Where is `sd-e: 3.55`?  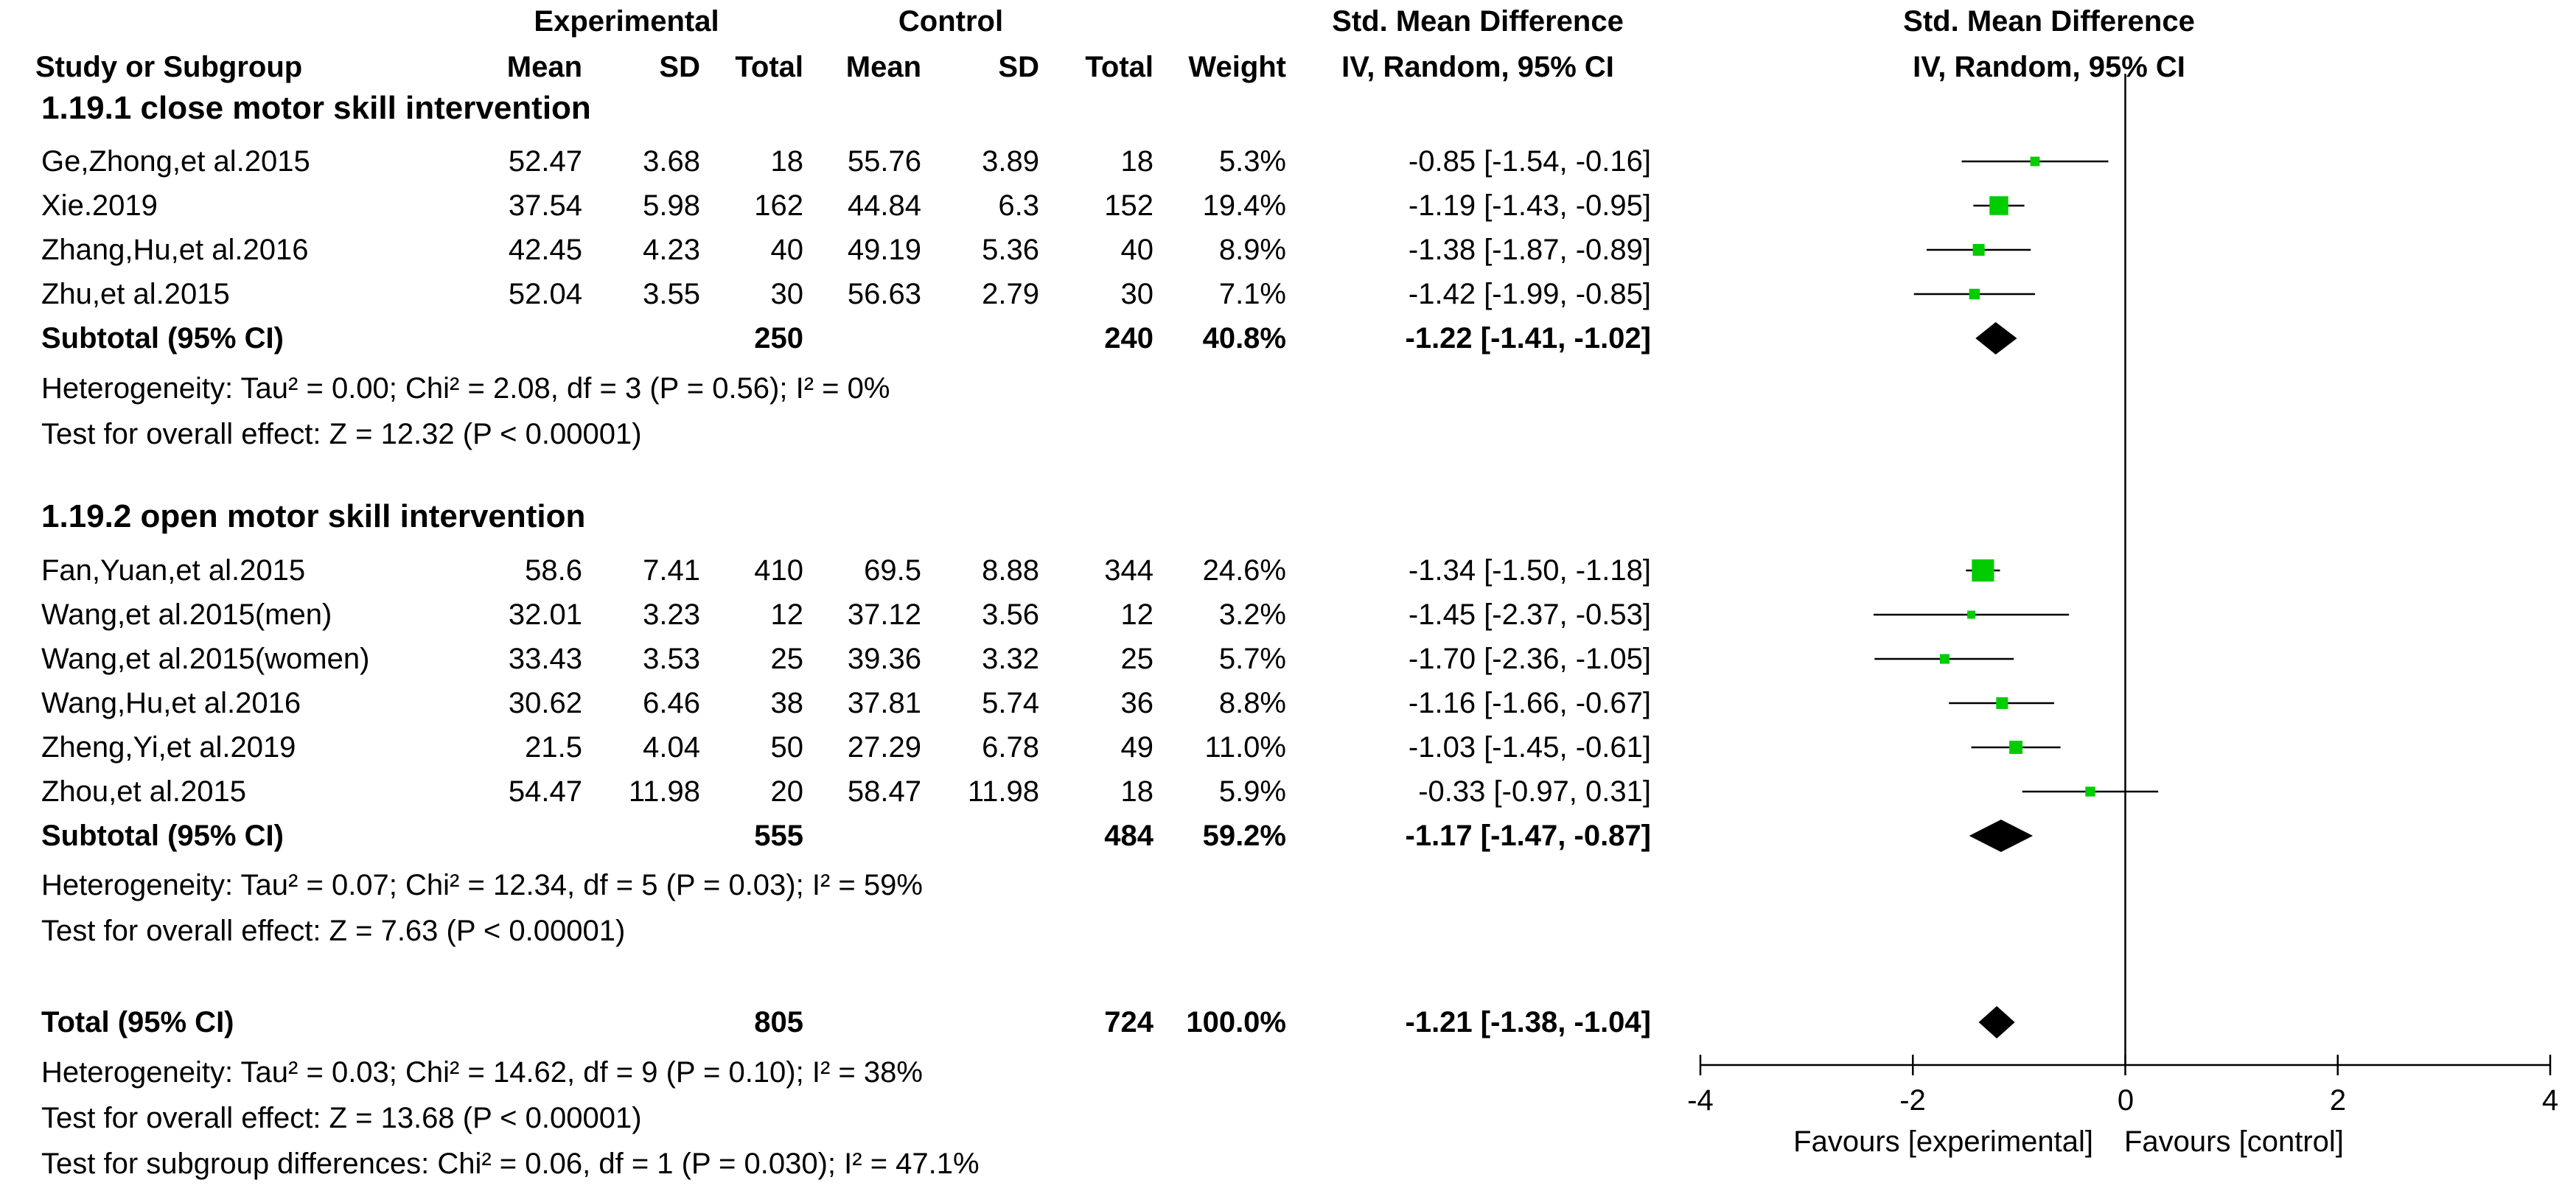 sd-e: 3.55 is located at coordinates (671, 294).